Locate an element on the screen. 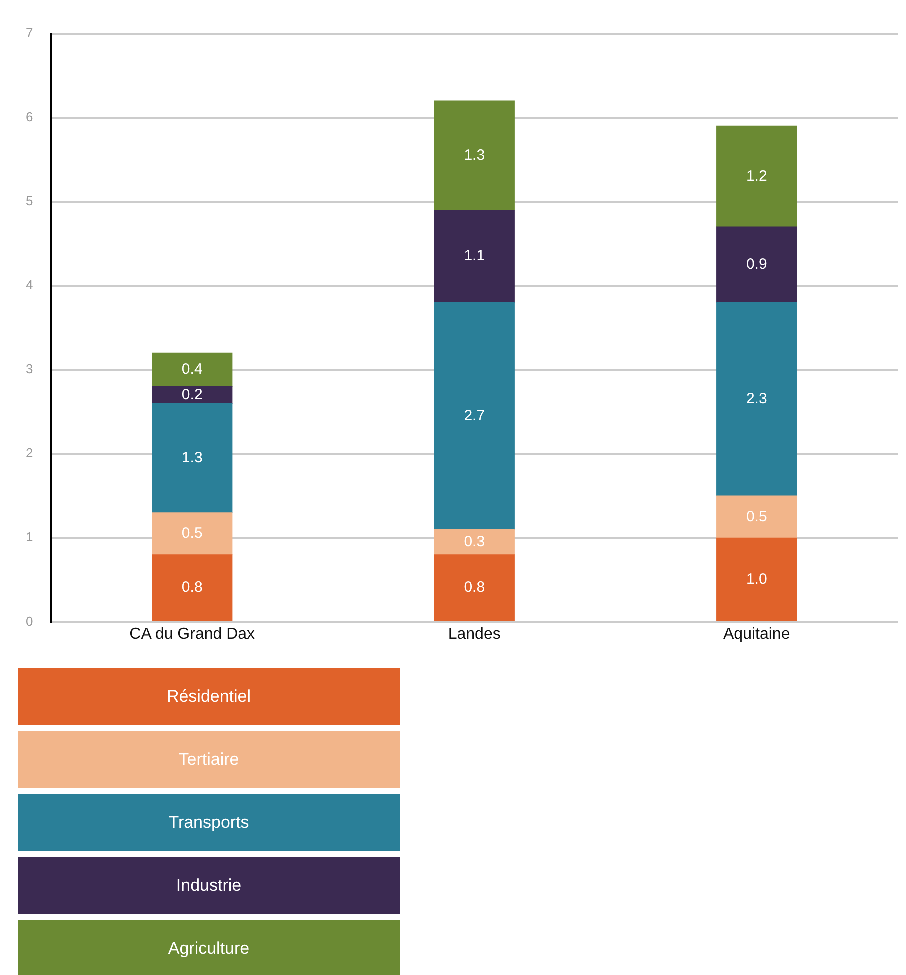  data-label: 0.4 is located at coordinates (192, 369).